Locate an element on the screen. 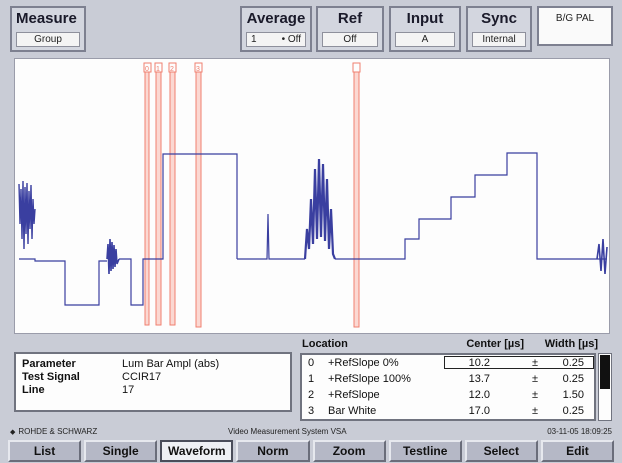 The width and height of the screenshot is (622, 463). softkey-zoom: Zoom is located at coordinates (349, 451).